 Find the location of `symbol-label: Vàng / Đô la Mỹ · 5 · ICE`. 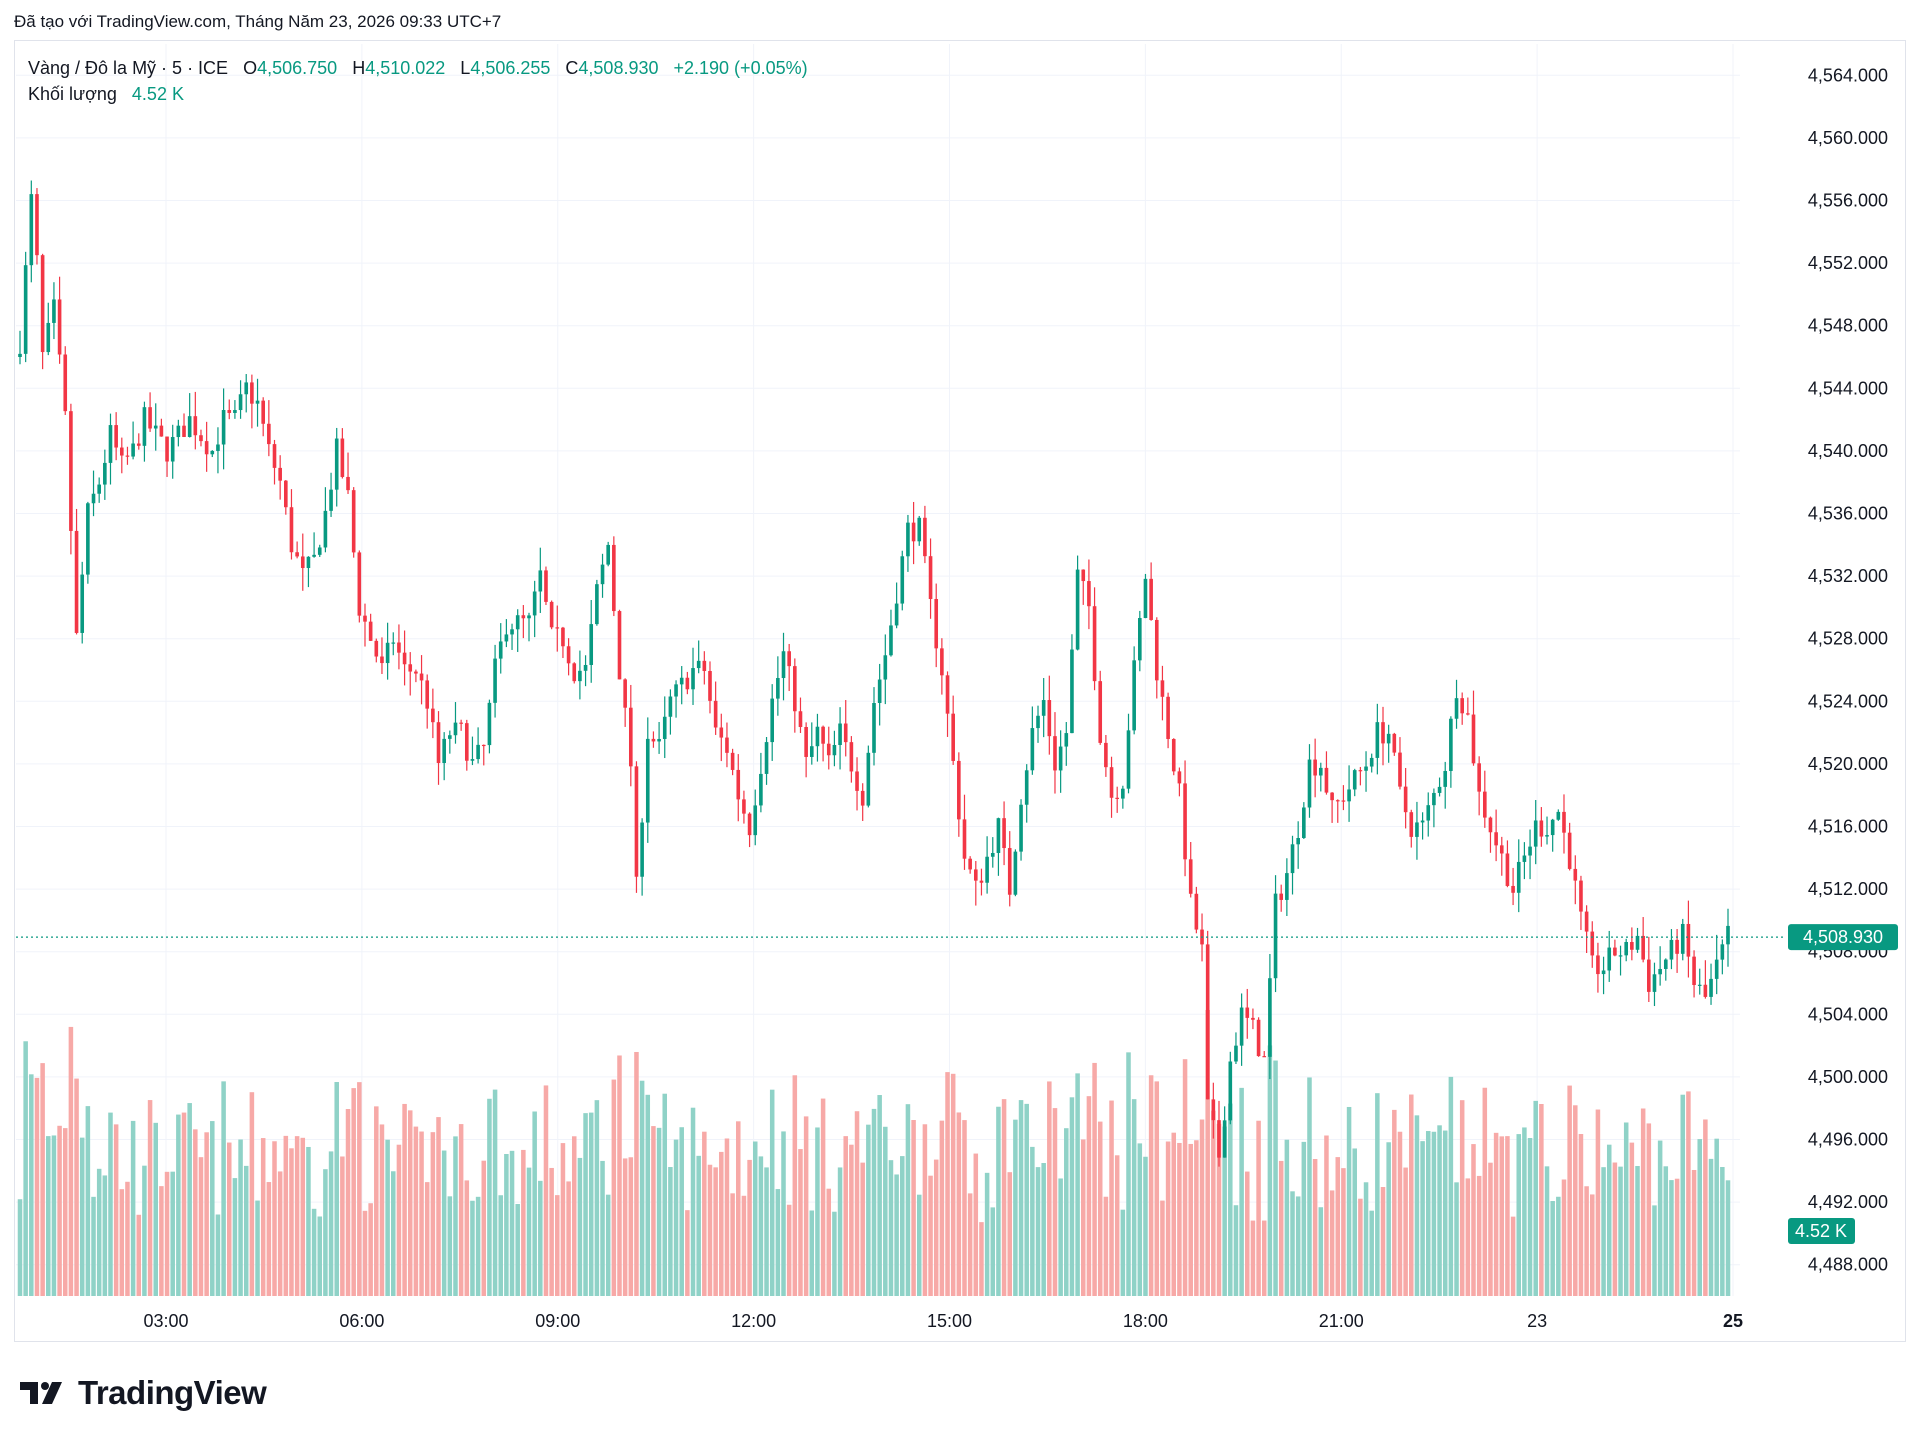

symbol-label: Vàng / Đô la Mỹ · 5 · ICE is located at coordinates (128, 68).